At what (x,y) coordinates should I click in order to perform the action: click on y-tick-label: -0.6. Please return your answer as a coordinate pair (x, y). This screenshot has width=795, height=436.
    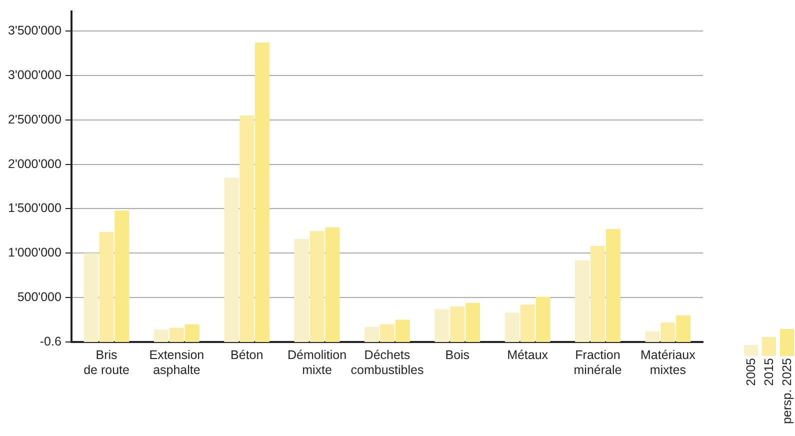
    Looking at the image, I should click on (51, 341).